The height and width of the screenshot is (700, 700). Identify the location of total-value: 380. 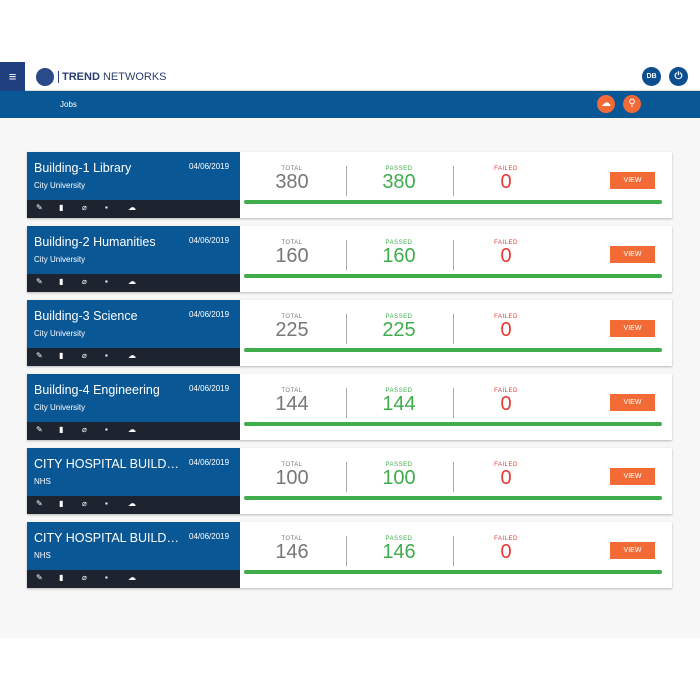
(292, 182).